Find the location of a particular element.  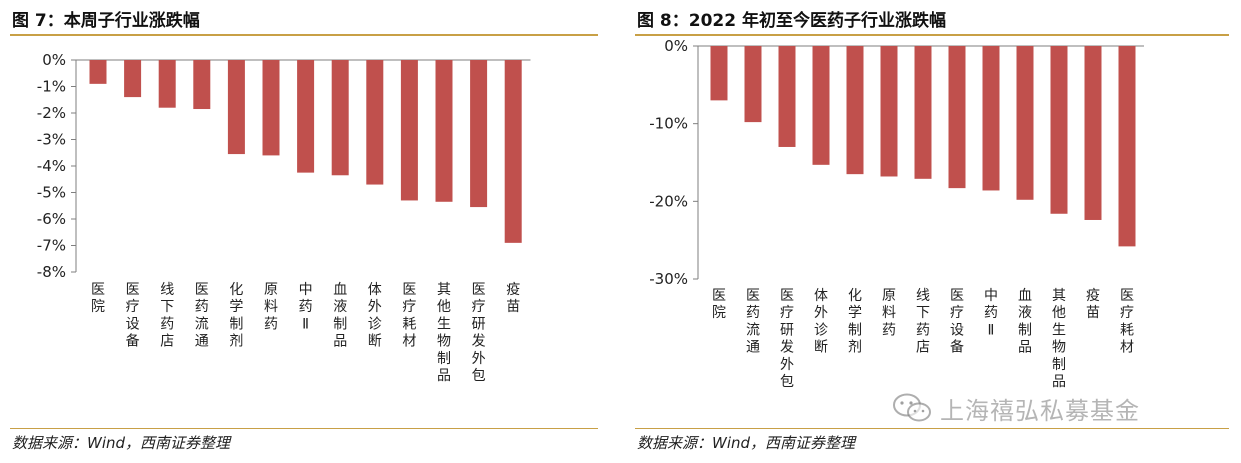

y-tick-label: -6% is located at coordinates (51, 219).